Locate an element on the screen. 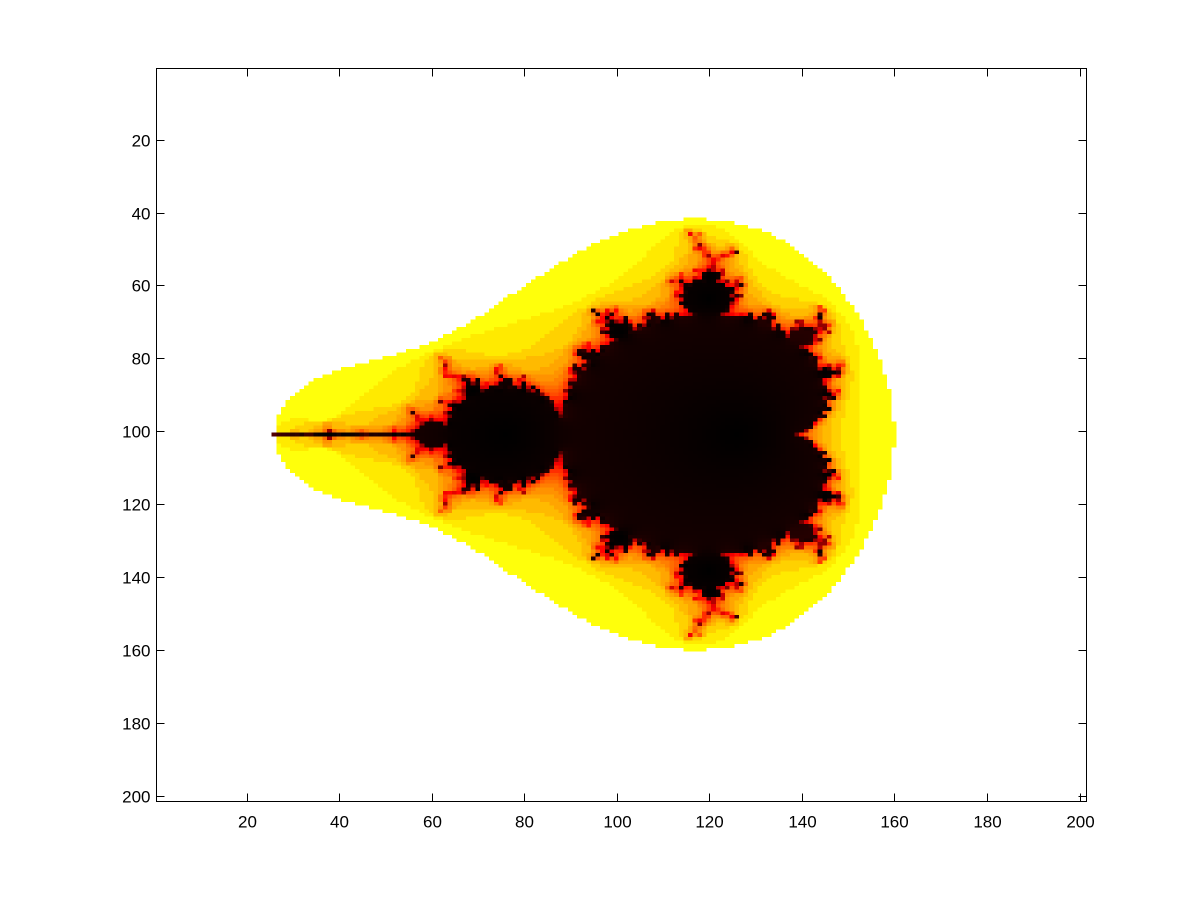 The height and width of the screenshot is (900, 1200). x-tick-label: 80 is located at coordinates (524, 822).